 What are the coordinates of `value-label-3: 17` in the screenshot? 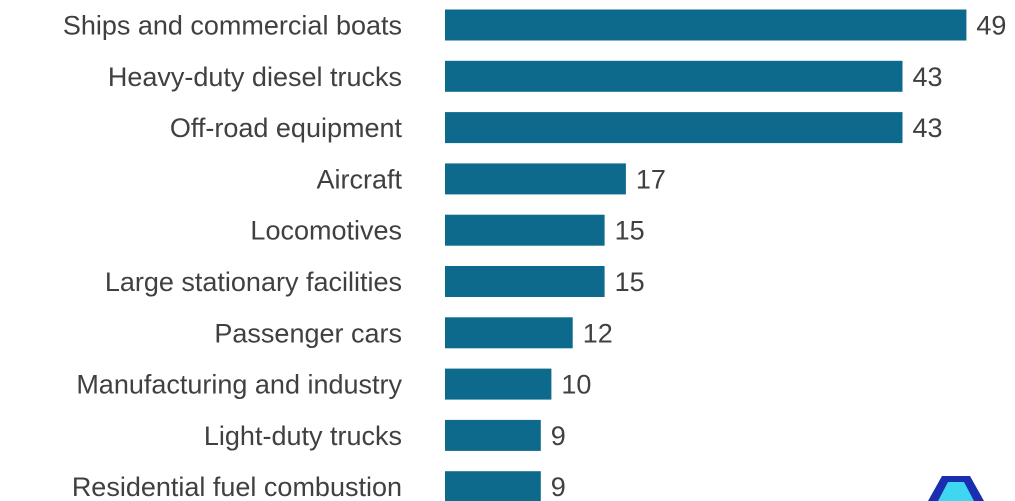 It's located at (651, 179).